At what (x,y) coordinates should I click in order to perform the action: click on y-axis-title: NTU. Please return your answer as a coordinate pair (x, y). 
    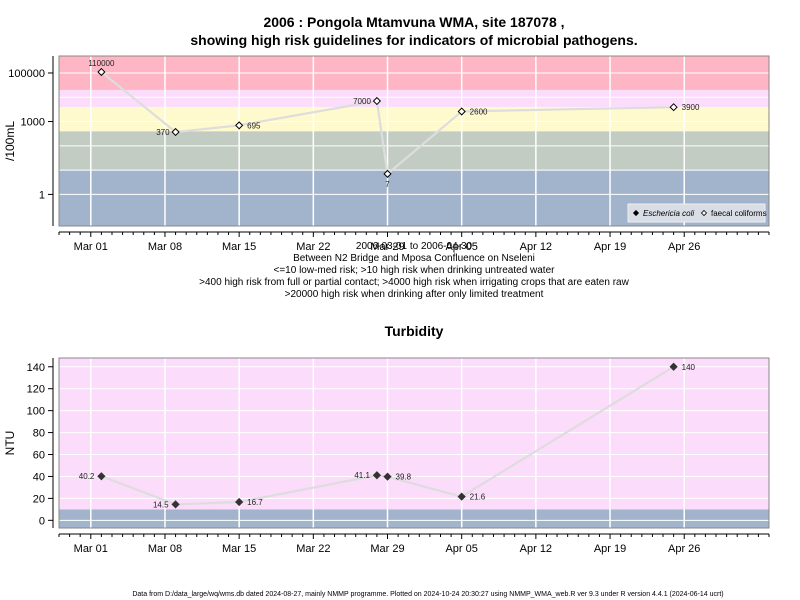
    Looking at the image, I should click on (10, 443).